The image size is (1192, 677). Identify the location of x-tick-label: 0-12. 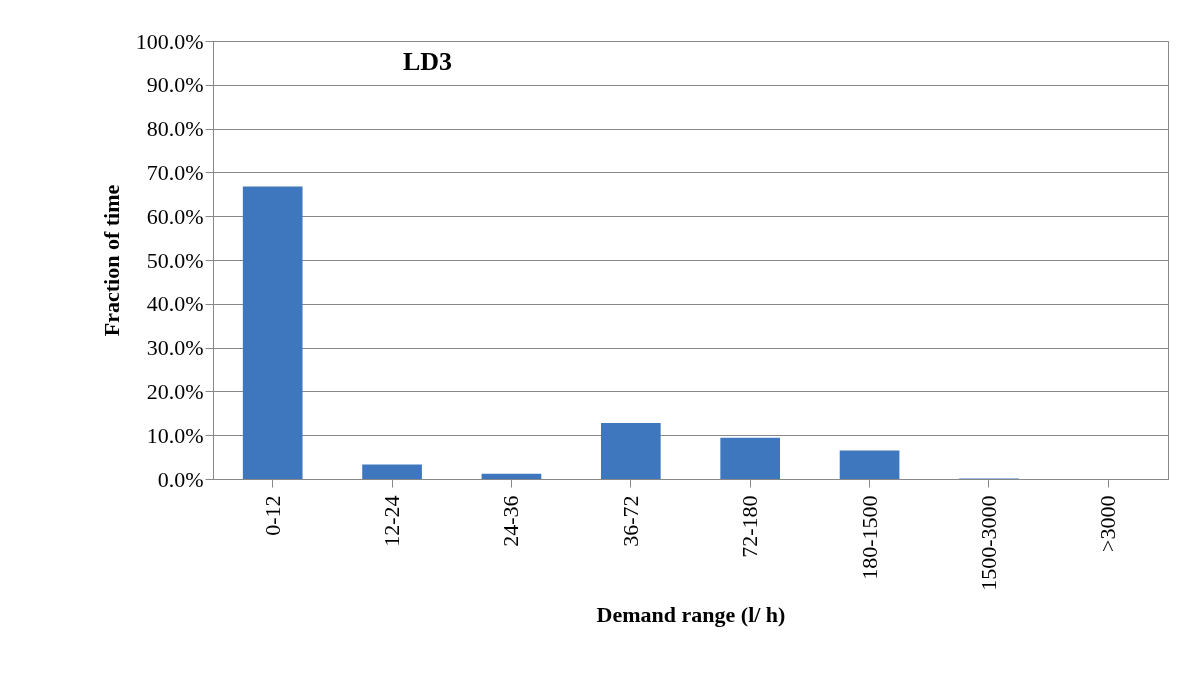
(272, 515).